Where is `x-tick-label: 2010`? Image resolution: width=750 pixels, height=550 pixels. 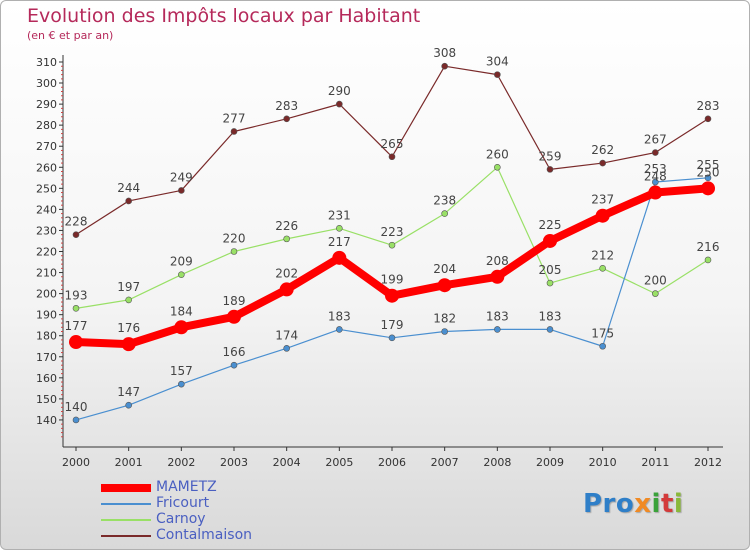
x-tick-label: 2010 is located at coordinates (603, 462).